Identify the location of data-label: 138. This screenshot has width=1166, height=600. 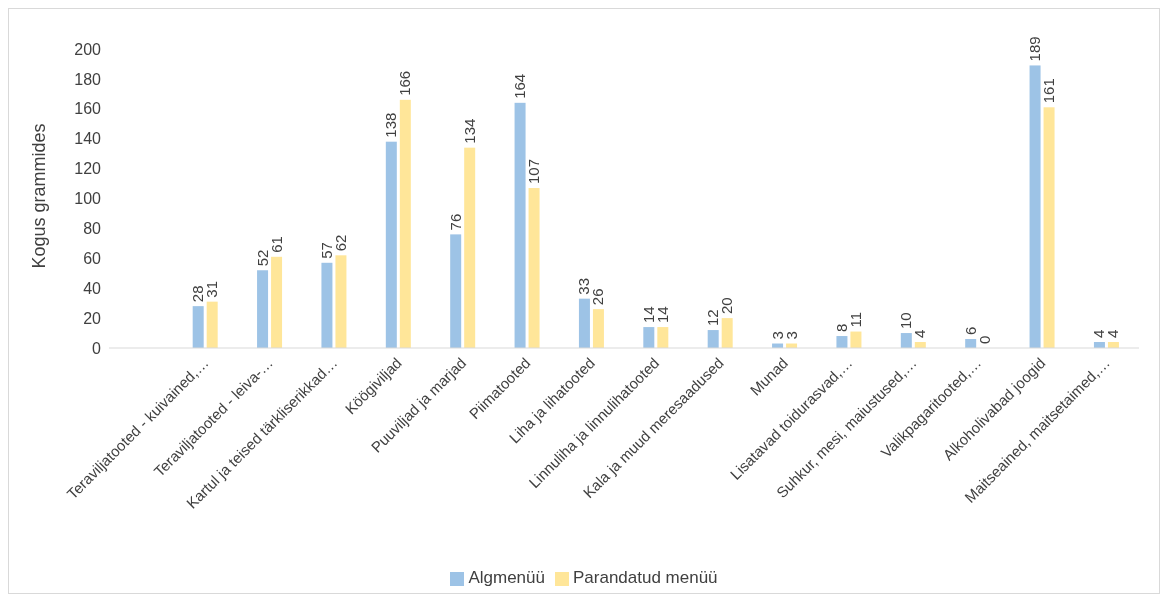
(391, 125).